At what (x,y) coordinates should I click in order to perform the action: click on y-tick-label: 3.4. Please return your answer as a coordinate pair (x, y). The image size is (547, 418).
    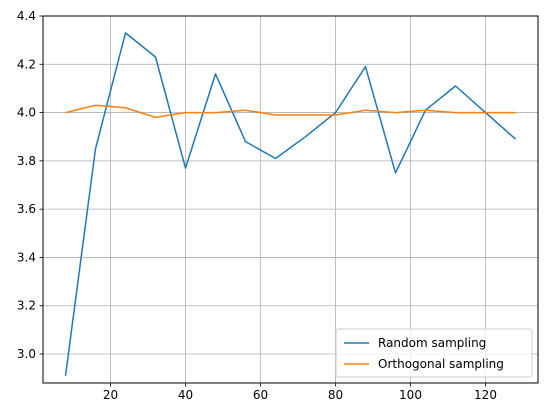
    Looking at the image, I should click on (26, 257).